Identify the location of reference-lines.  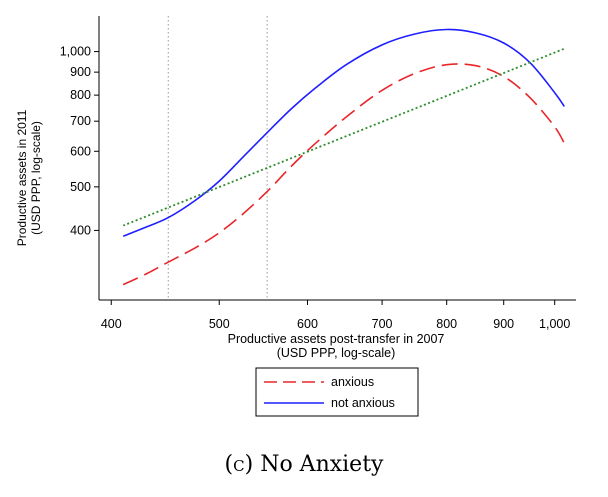
(217, 158).